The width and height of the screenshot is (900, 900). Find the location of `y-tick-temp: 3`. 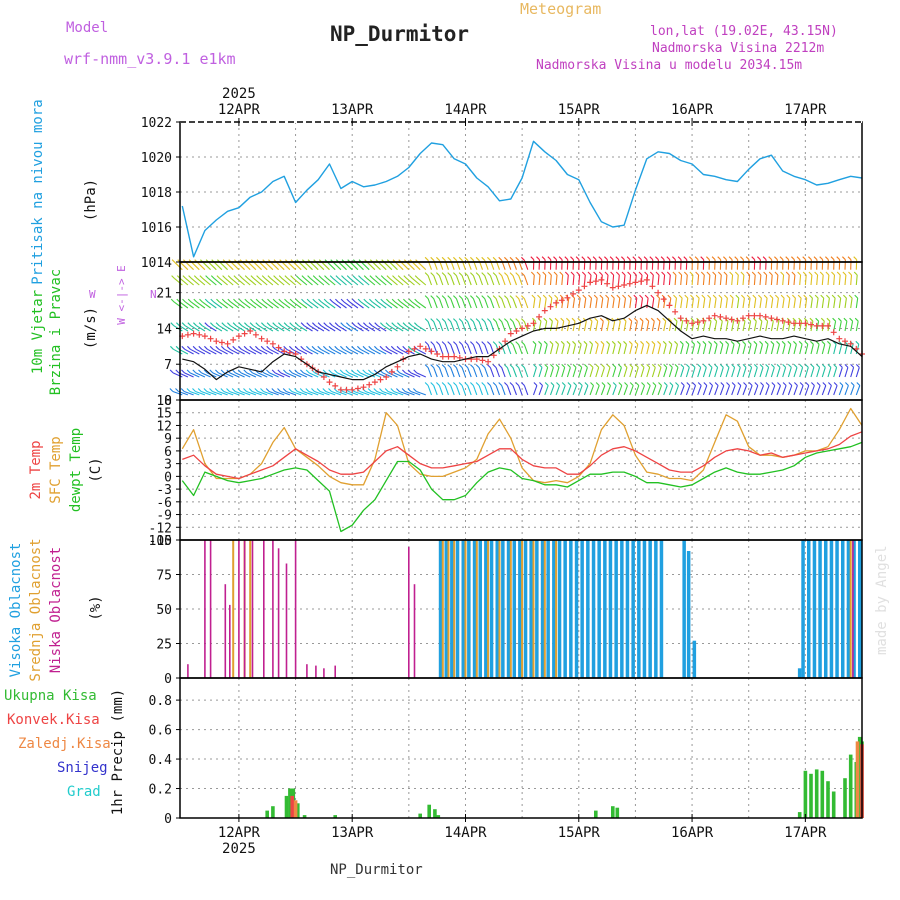

y-tick-temp: 3 is located at coordinates (168, 465).